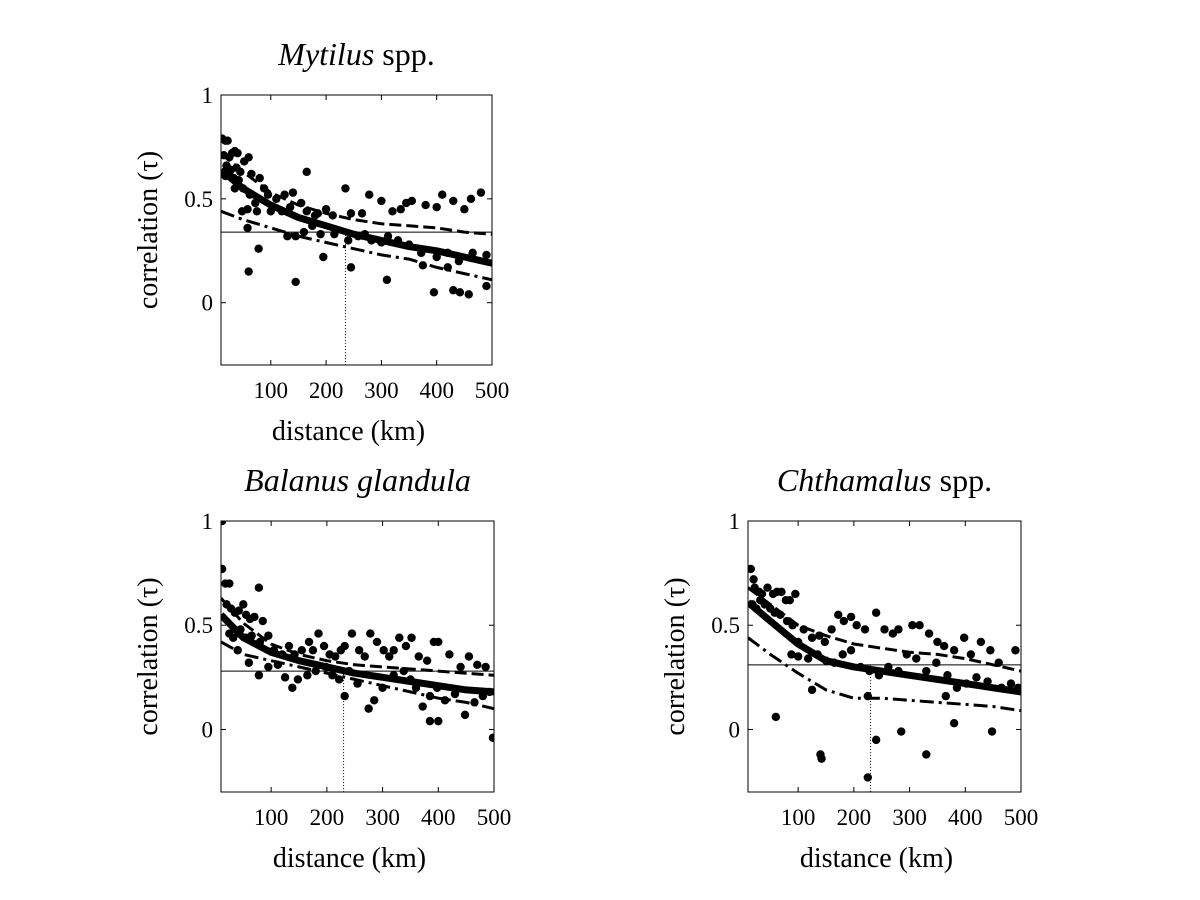 Image resolution: width=1200 pixels, height=900 pixels. What do you see at coordinates (876, 858) in the screenshot?
I see `x-axis-label: distance (km)` at bounding box center [876, 858].